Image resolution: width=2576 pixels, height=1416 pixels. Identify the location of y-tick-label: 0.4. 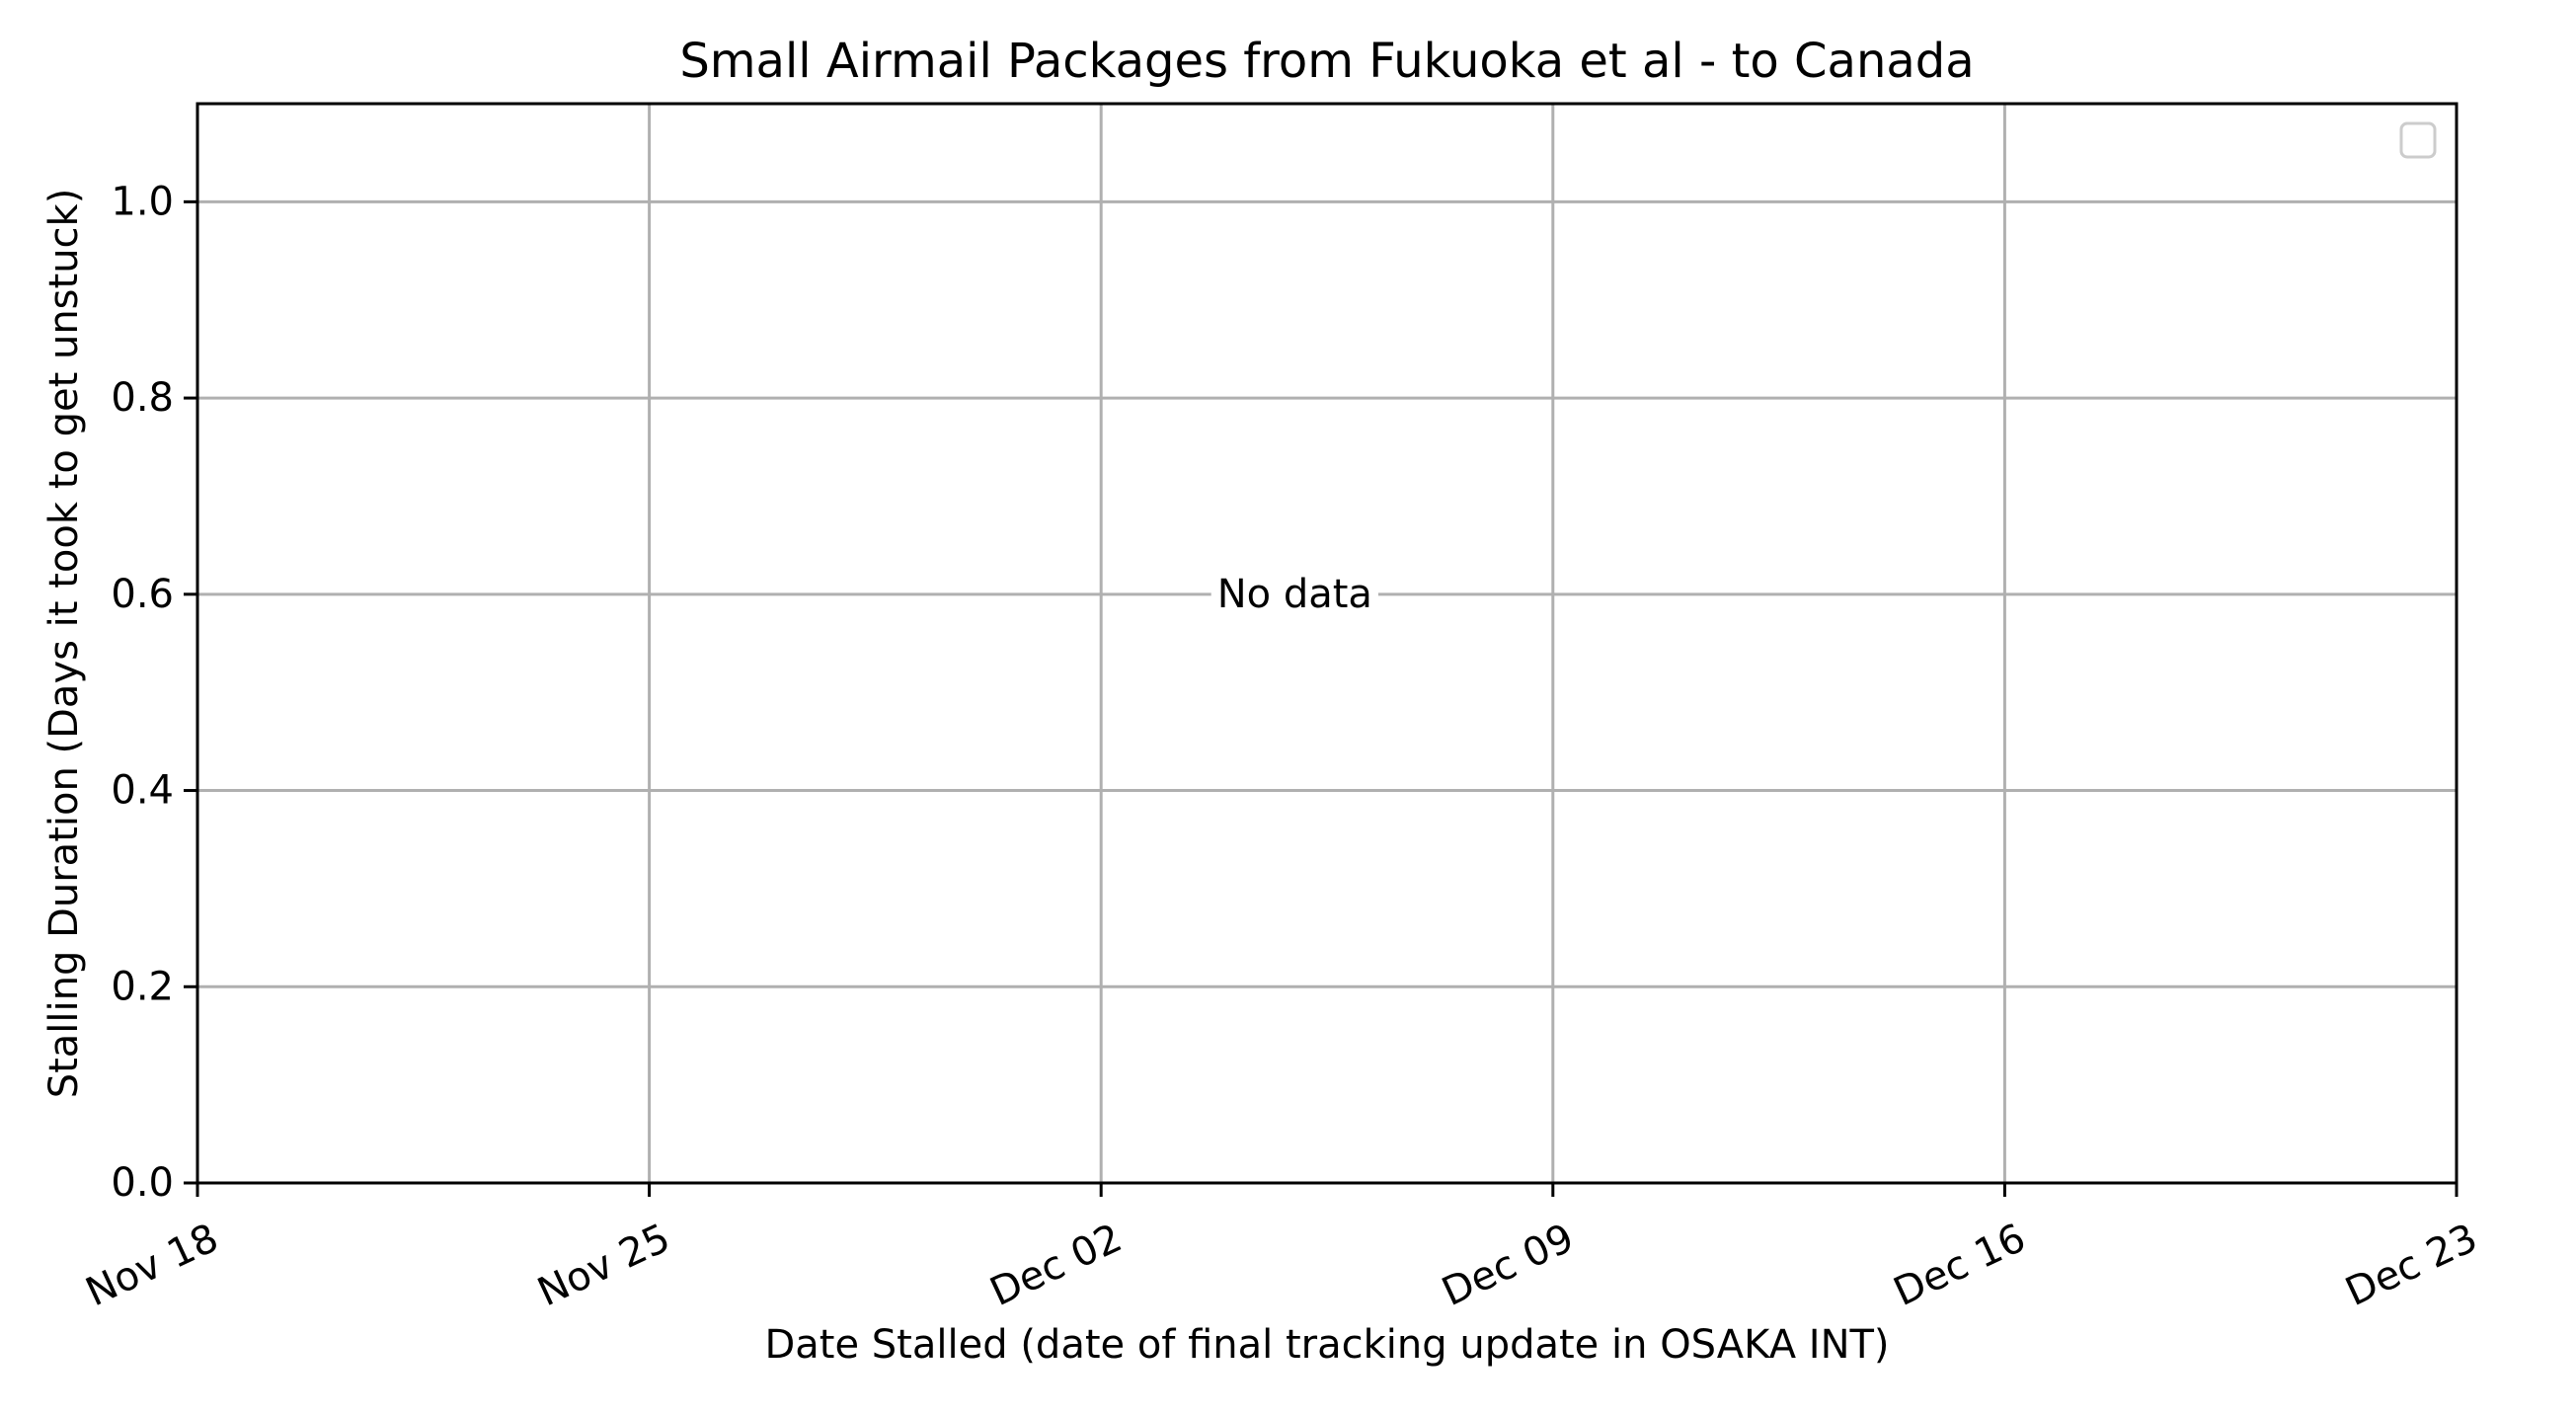
(142, 791).